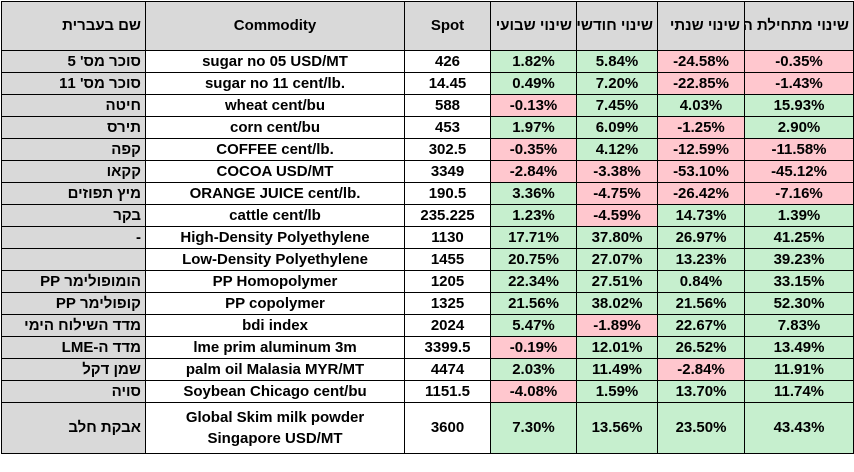 This screenshot has width=854, height=472. Describe the element at coordinates (701, 369) in the screenshot. I see `cell-yearly-change: -2.84%` at that location.